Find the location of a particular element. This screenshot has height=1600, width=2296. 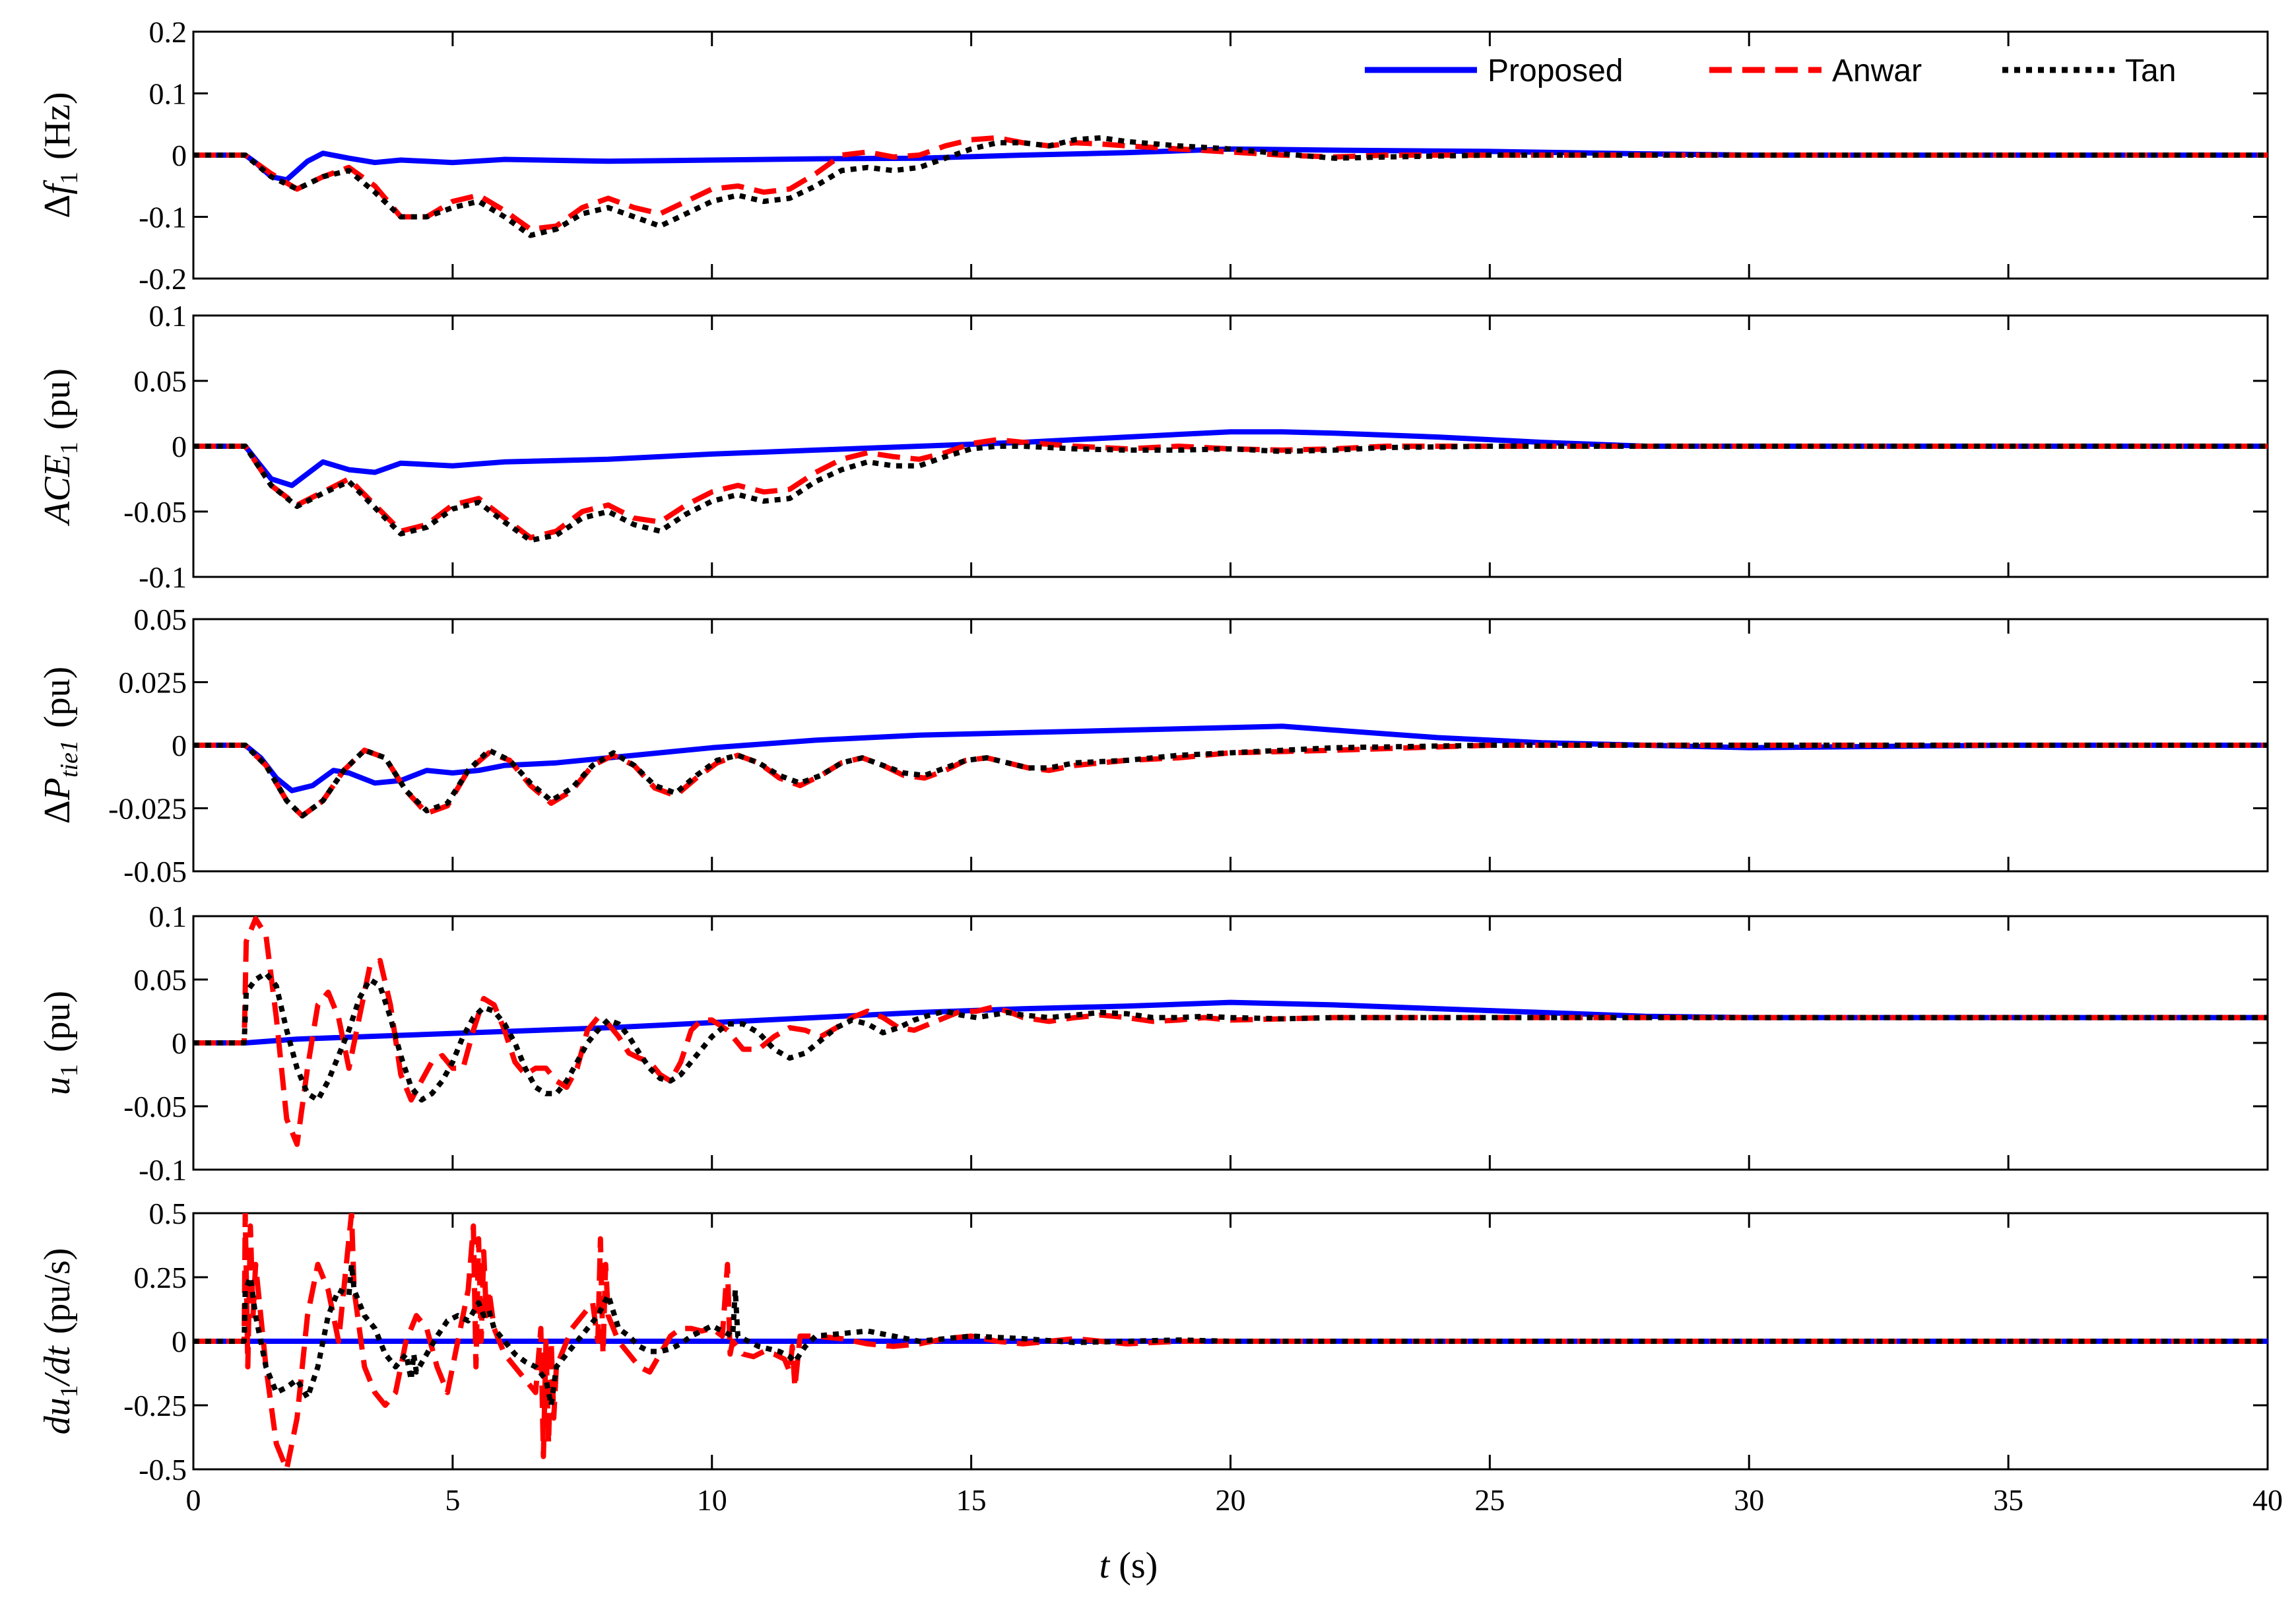

y-tick-label-ace1-4: -0.1 is located at coordinates (163, 577).